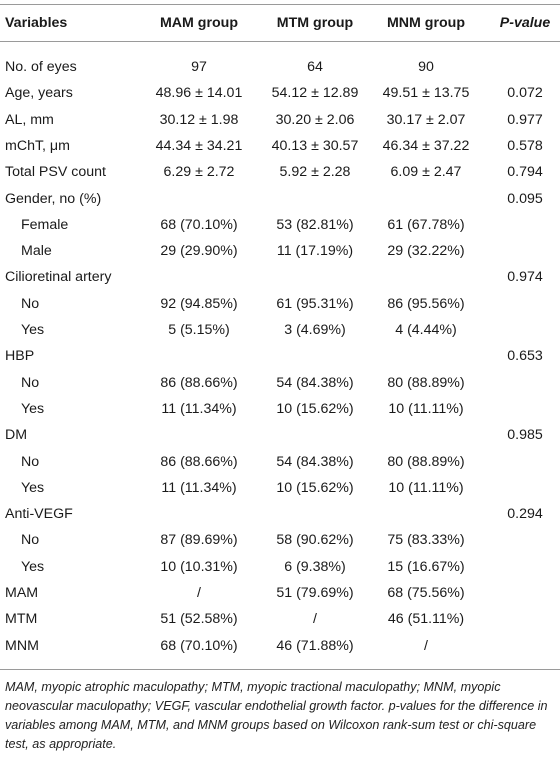 This screenshot has width=560, height=758. What do you see at coordinates (199, 593) in the screenshot?
I see `mam-cell: /` at bounding box center [199, 593].